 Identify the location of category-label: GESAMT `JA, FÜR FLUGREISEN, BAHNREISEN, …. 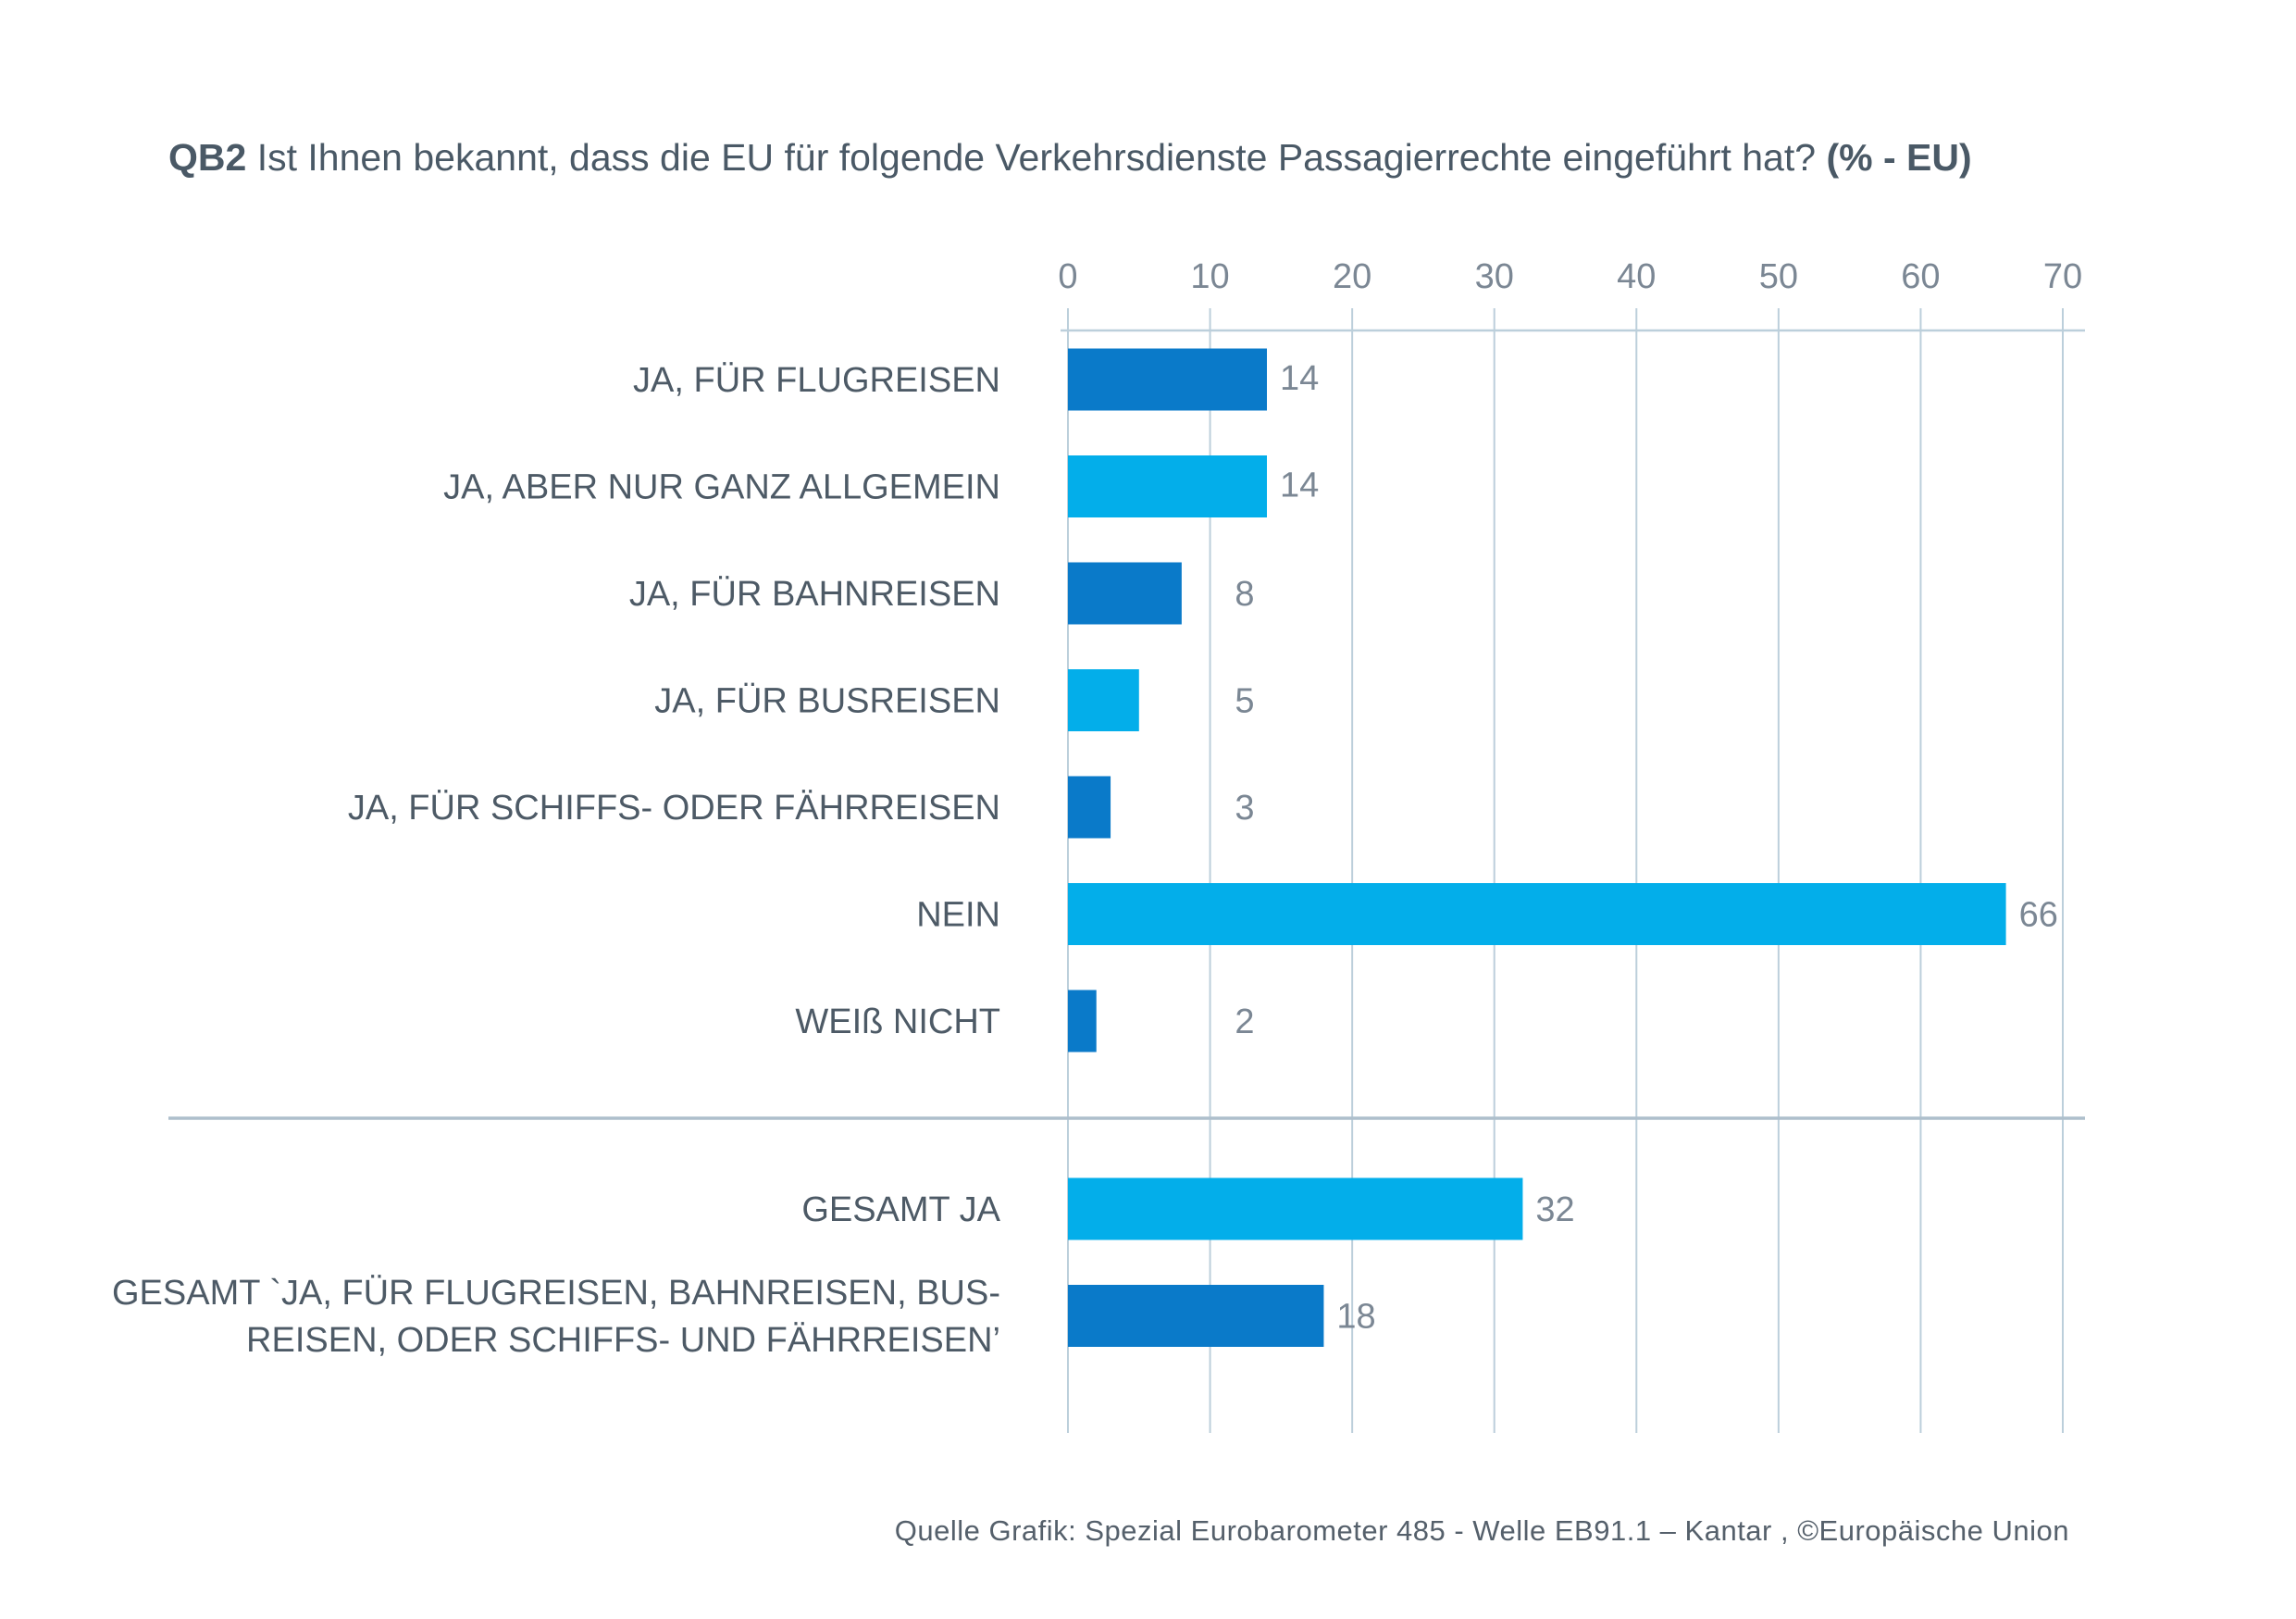
(556, 1293).